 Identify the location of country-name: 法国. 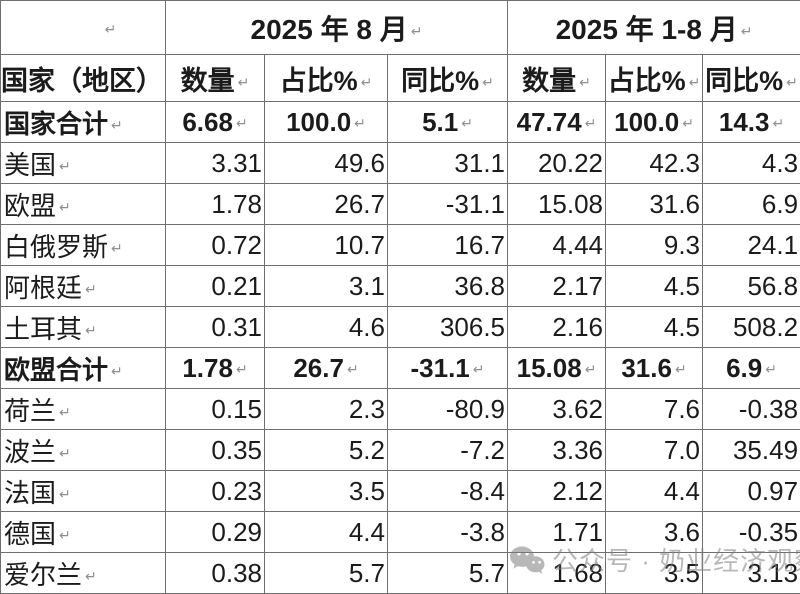
(30, 493).